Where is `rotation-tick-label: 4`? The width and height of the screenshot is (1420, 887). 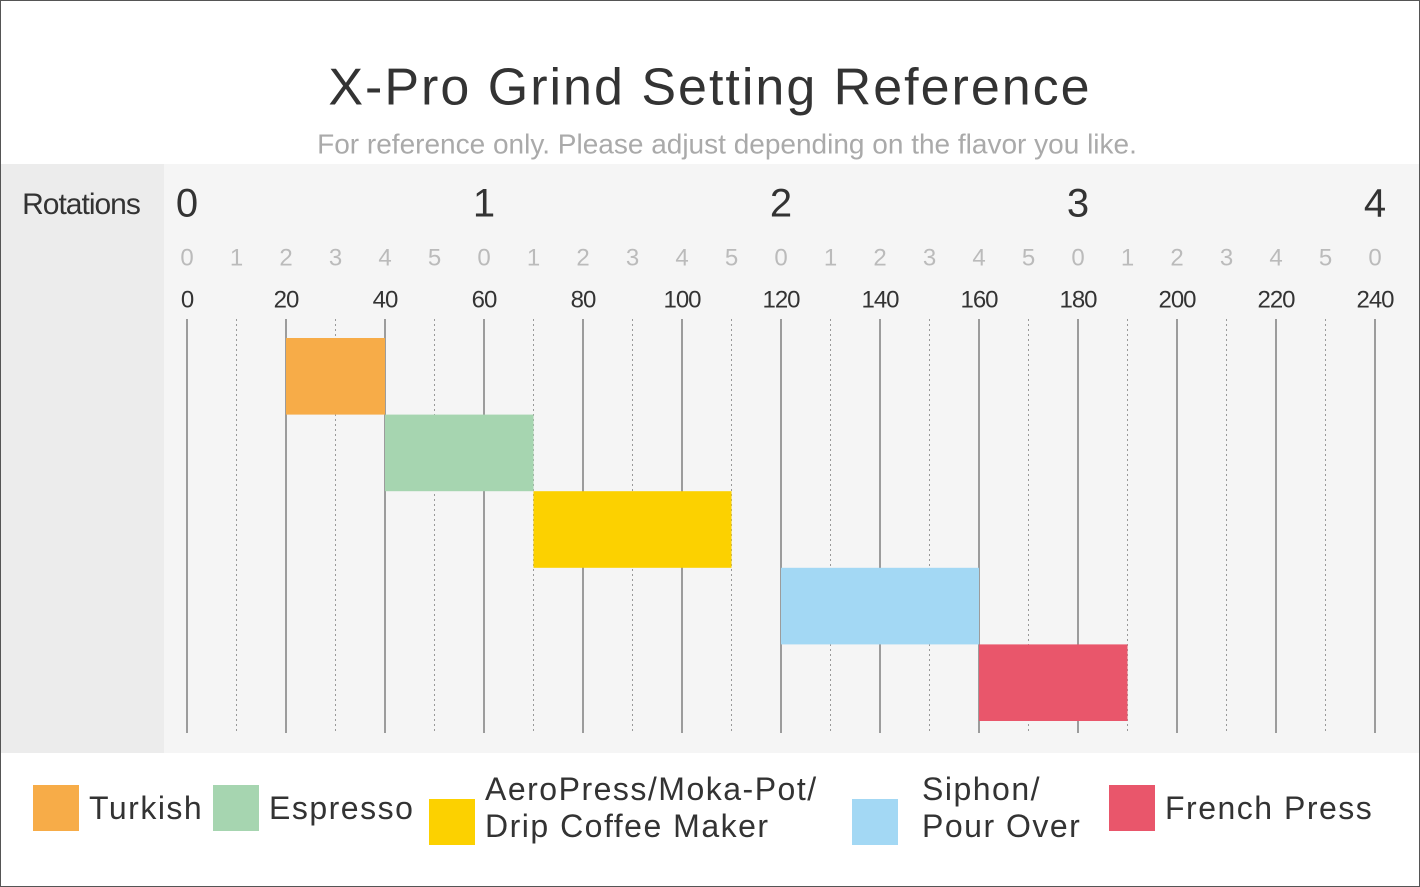
rotation-tick-label: 4 is located at coordinates (1375, 204).